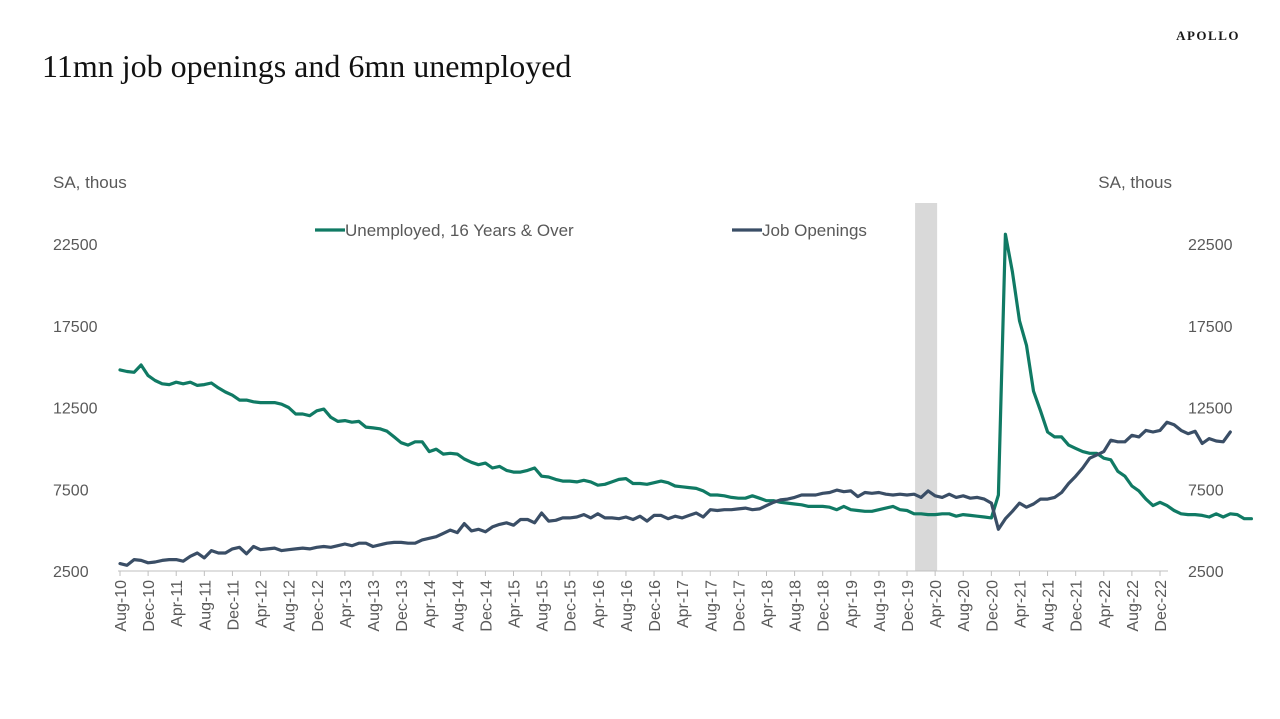 Image resolution: width=1280 pixels, height=719 pixels. What do you see at coordinates (374, 606) in the screenshot?
I see `x-tick-label: Aug-13` at bounding box center [374, 606].